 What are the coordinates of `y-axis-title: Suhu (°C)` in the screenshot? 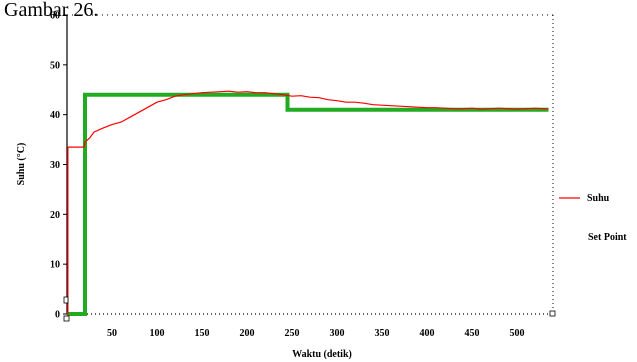 It's located at (21, 164).